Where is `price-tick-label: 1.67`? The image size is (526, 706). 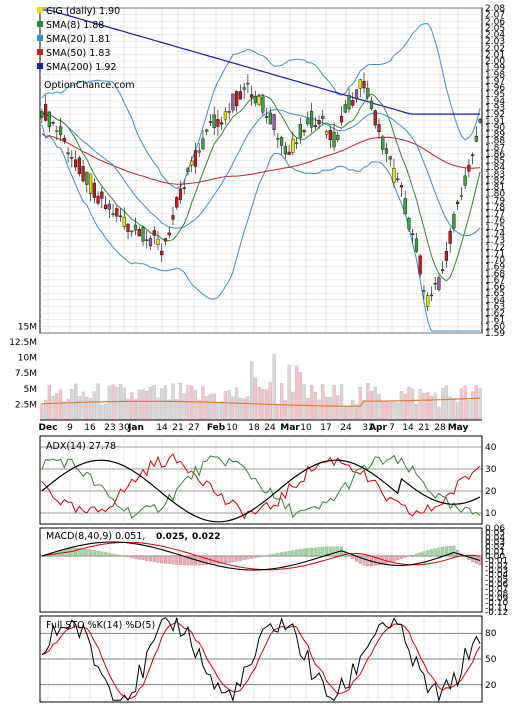
price-tick-label: 1.67 is located at coordinates (495, 281).